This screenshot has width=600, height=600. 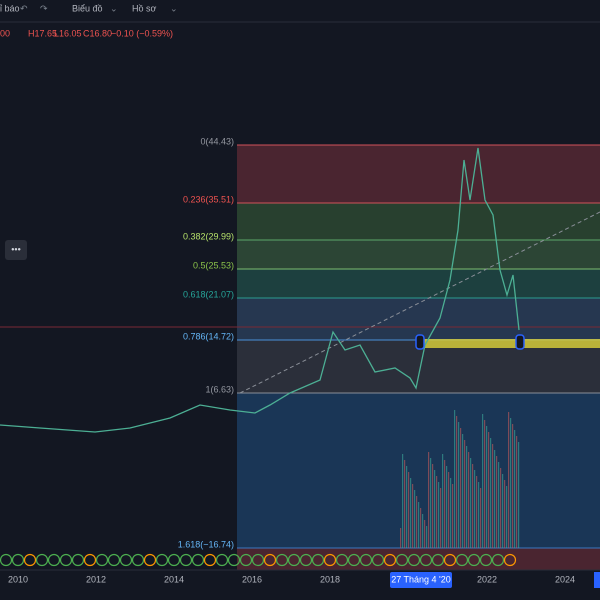 What do you see at coordinates (252, 579) in the screenshot?
I see `x-tick-label: 2016` at bounding box center [252, 579].